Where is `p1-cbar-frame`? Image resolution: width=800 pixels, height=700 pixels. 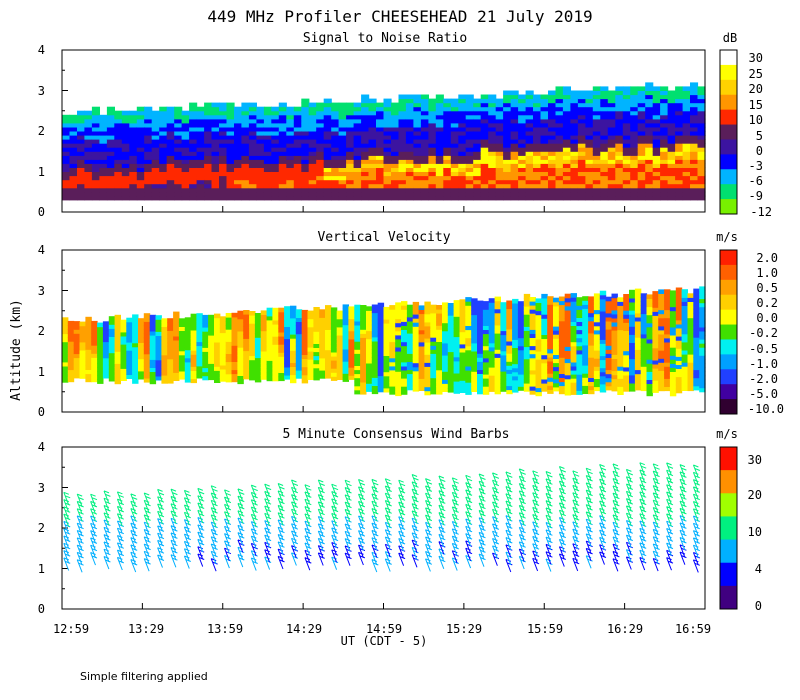
p1-cbar-frame is located at coordinates (728, 132).